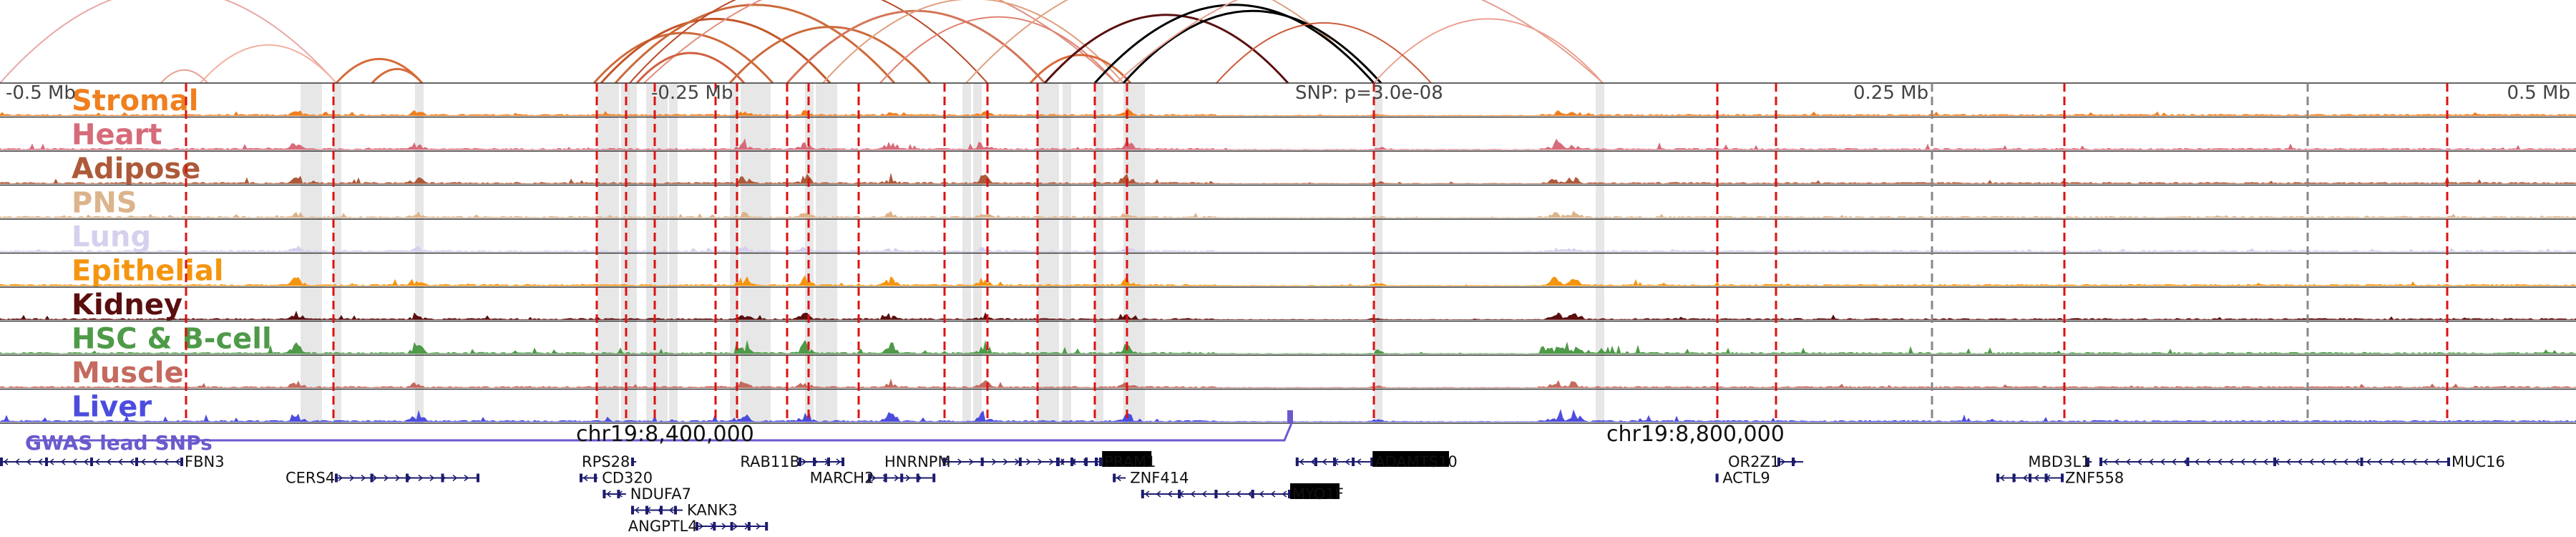 Image resolution: width=2576 pixels, height=537 pixels. Describe the element at coordinates (609, 461) in the screenshot. I see `gene-rps28: RPS28` at that location.